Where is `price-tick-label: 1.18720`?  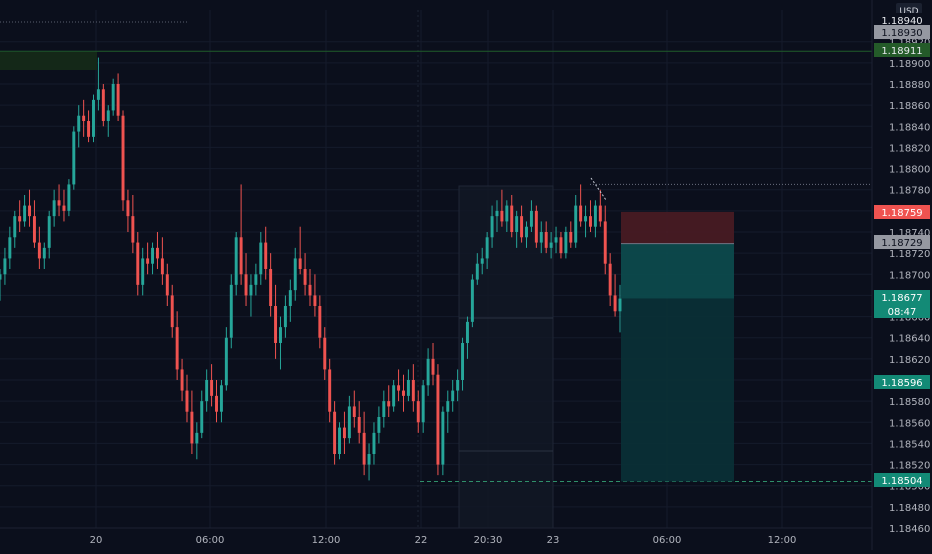 price-tick-label: 1.18720 is located at coordinates (909, 254).